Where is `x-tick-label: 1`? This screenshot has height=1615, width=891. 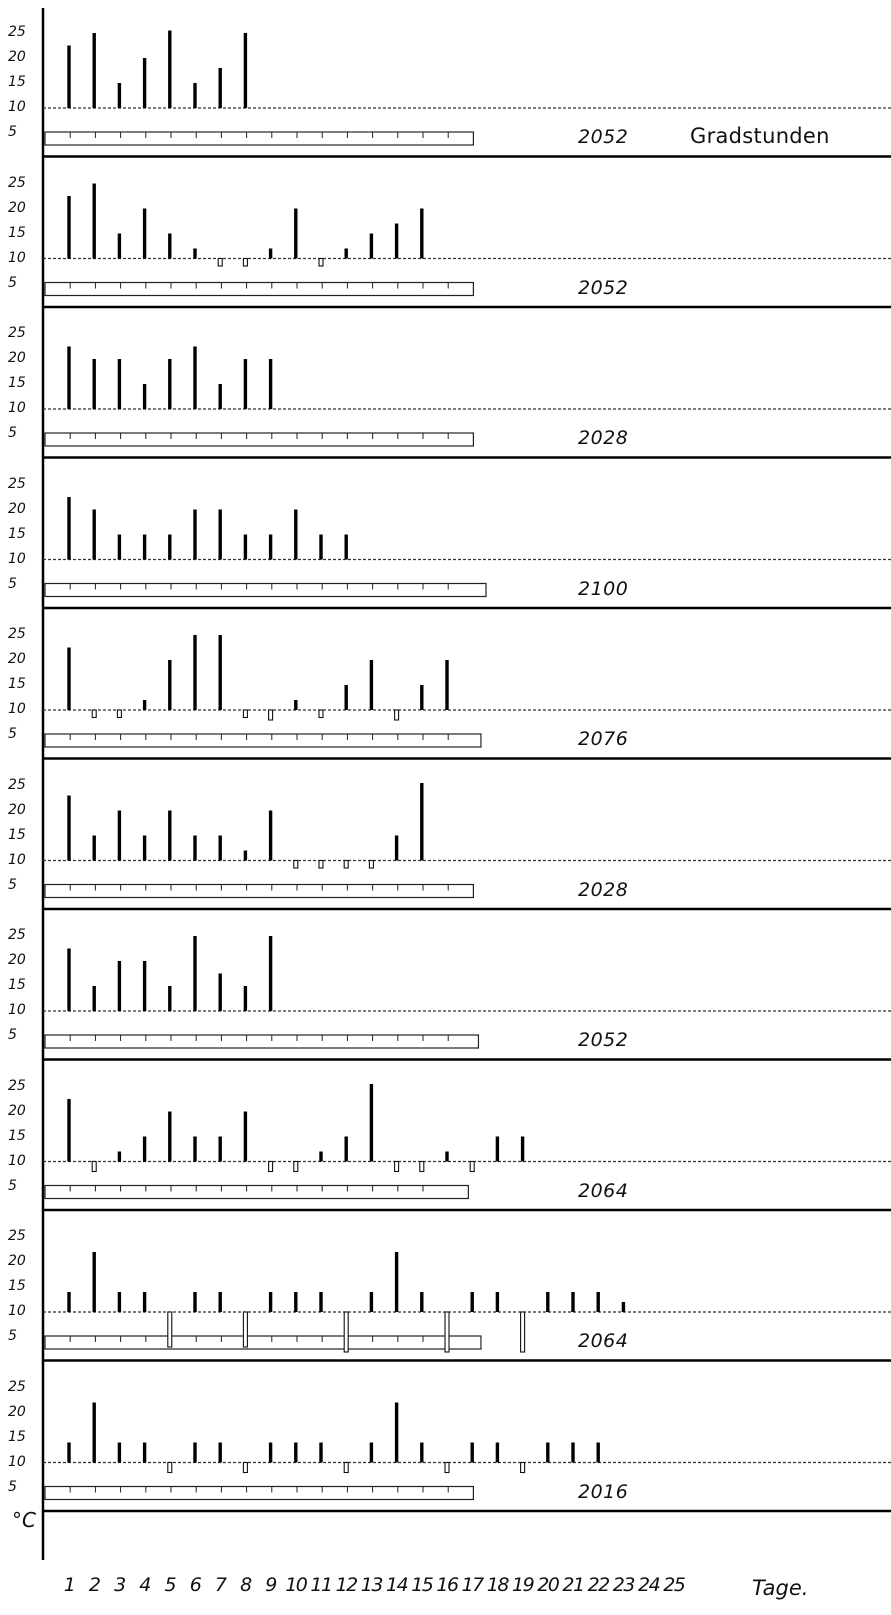
x-tick-label: 1 is located at coordinates (69, 1585).